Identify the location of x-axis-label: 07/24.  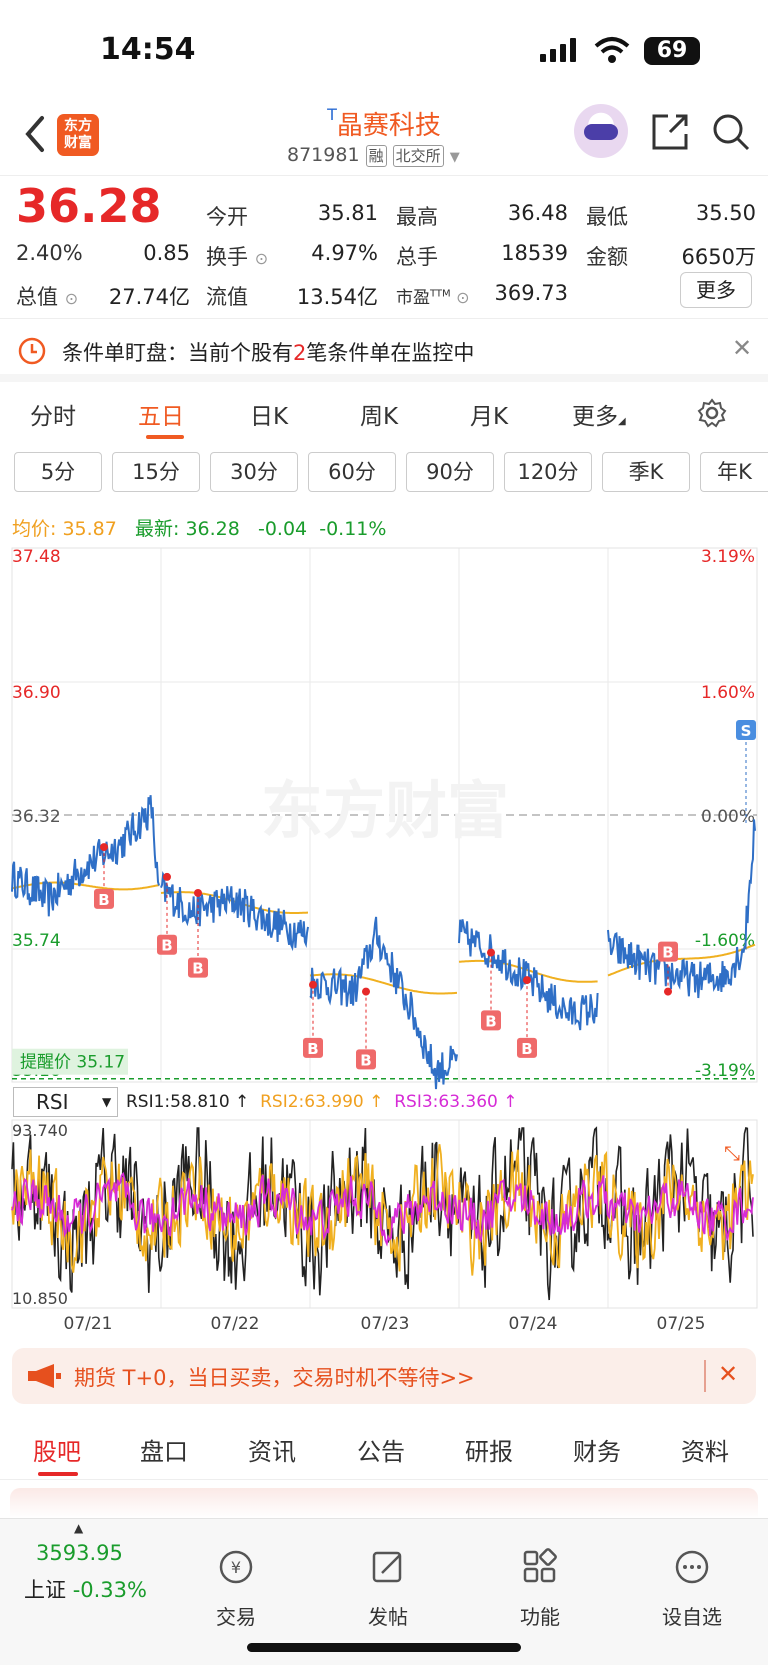
(533, 1324).